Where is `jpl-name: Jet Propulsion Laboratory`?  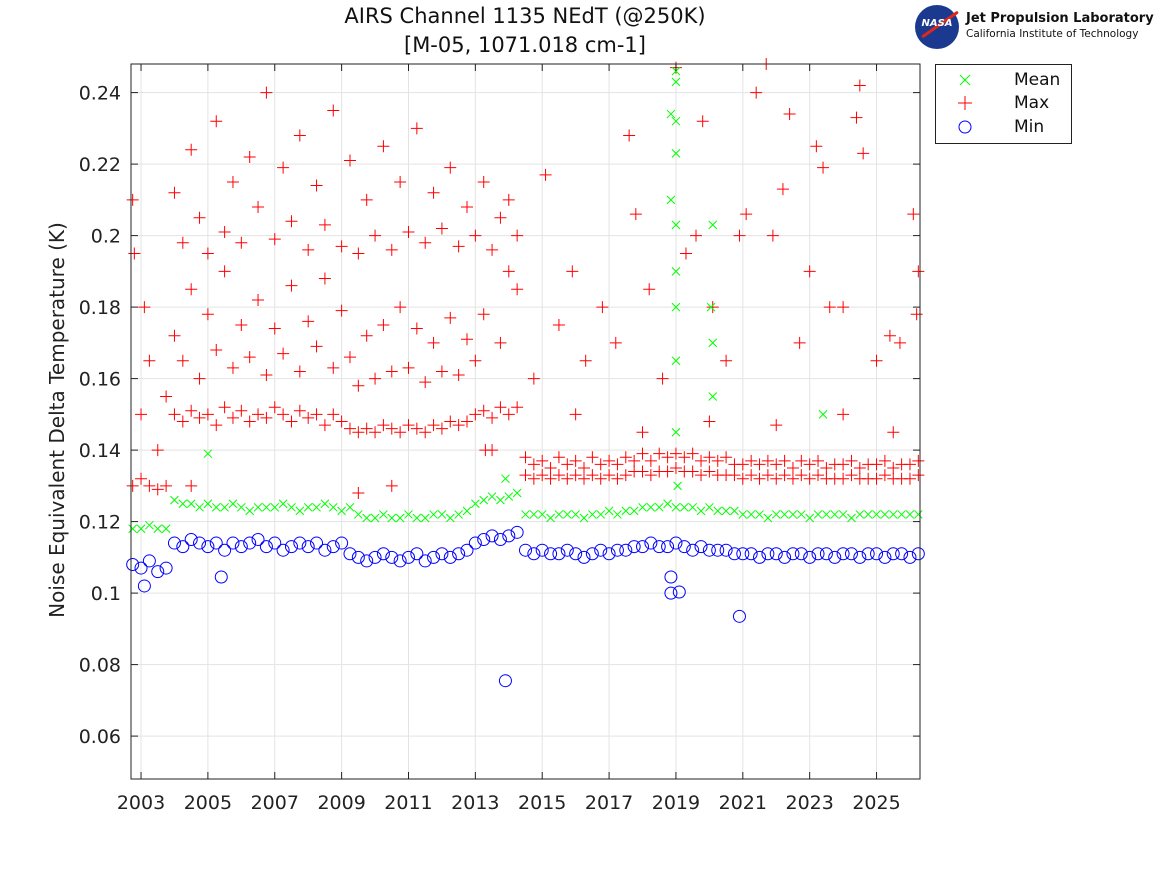
jpl-name: Jet Propulsion Laboratory is located at coordinates (1060, 18).